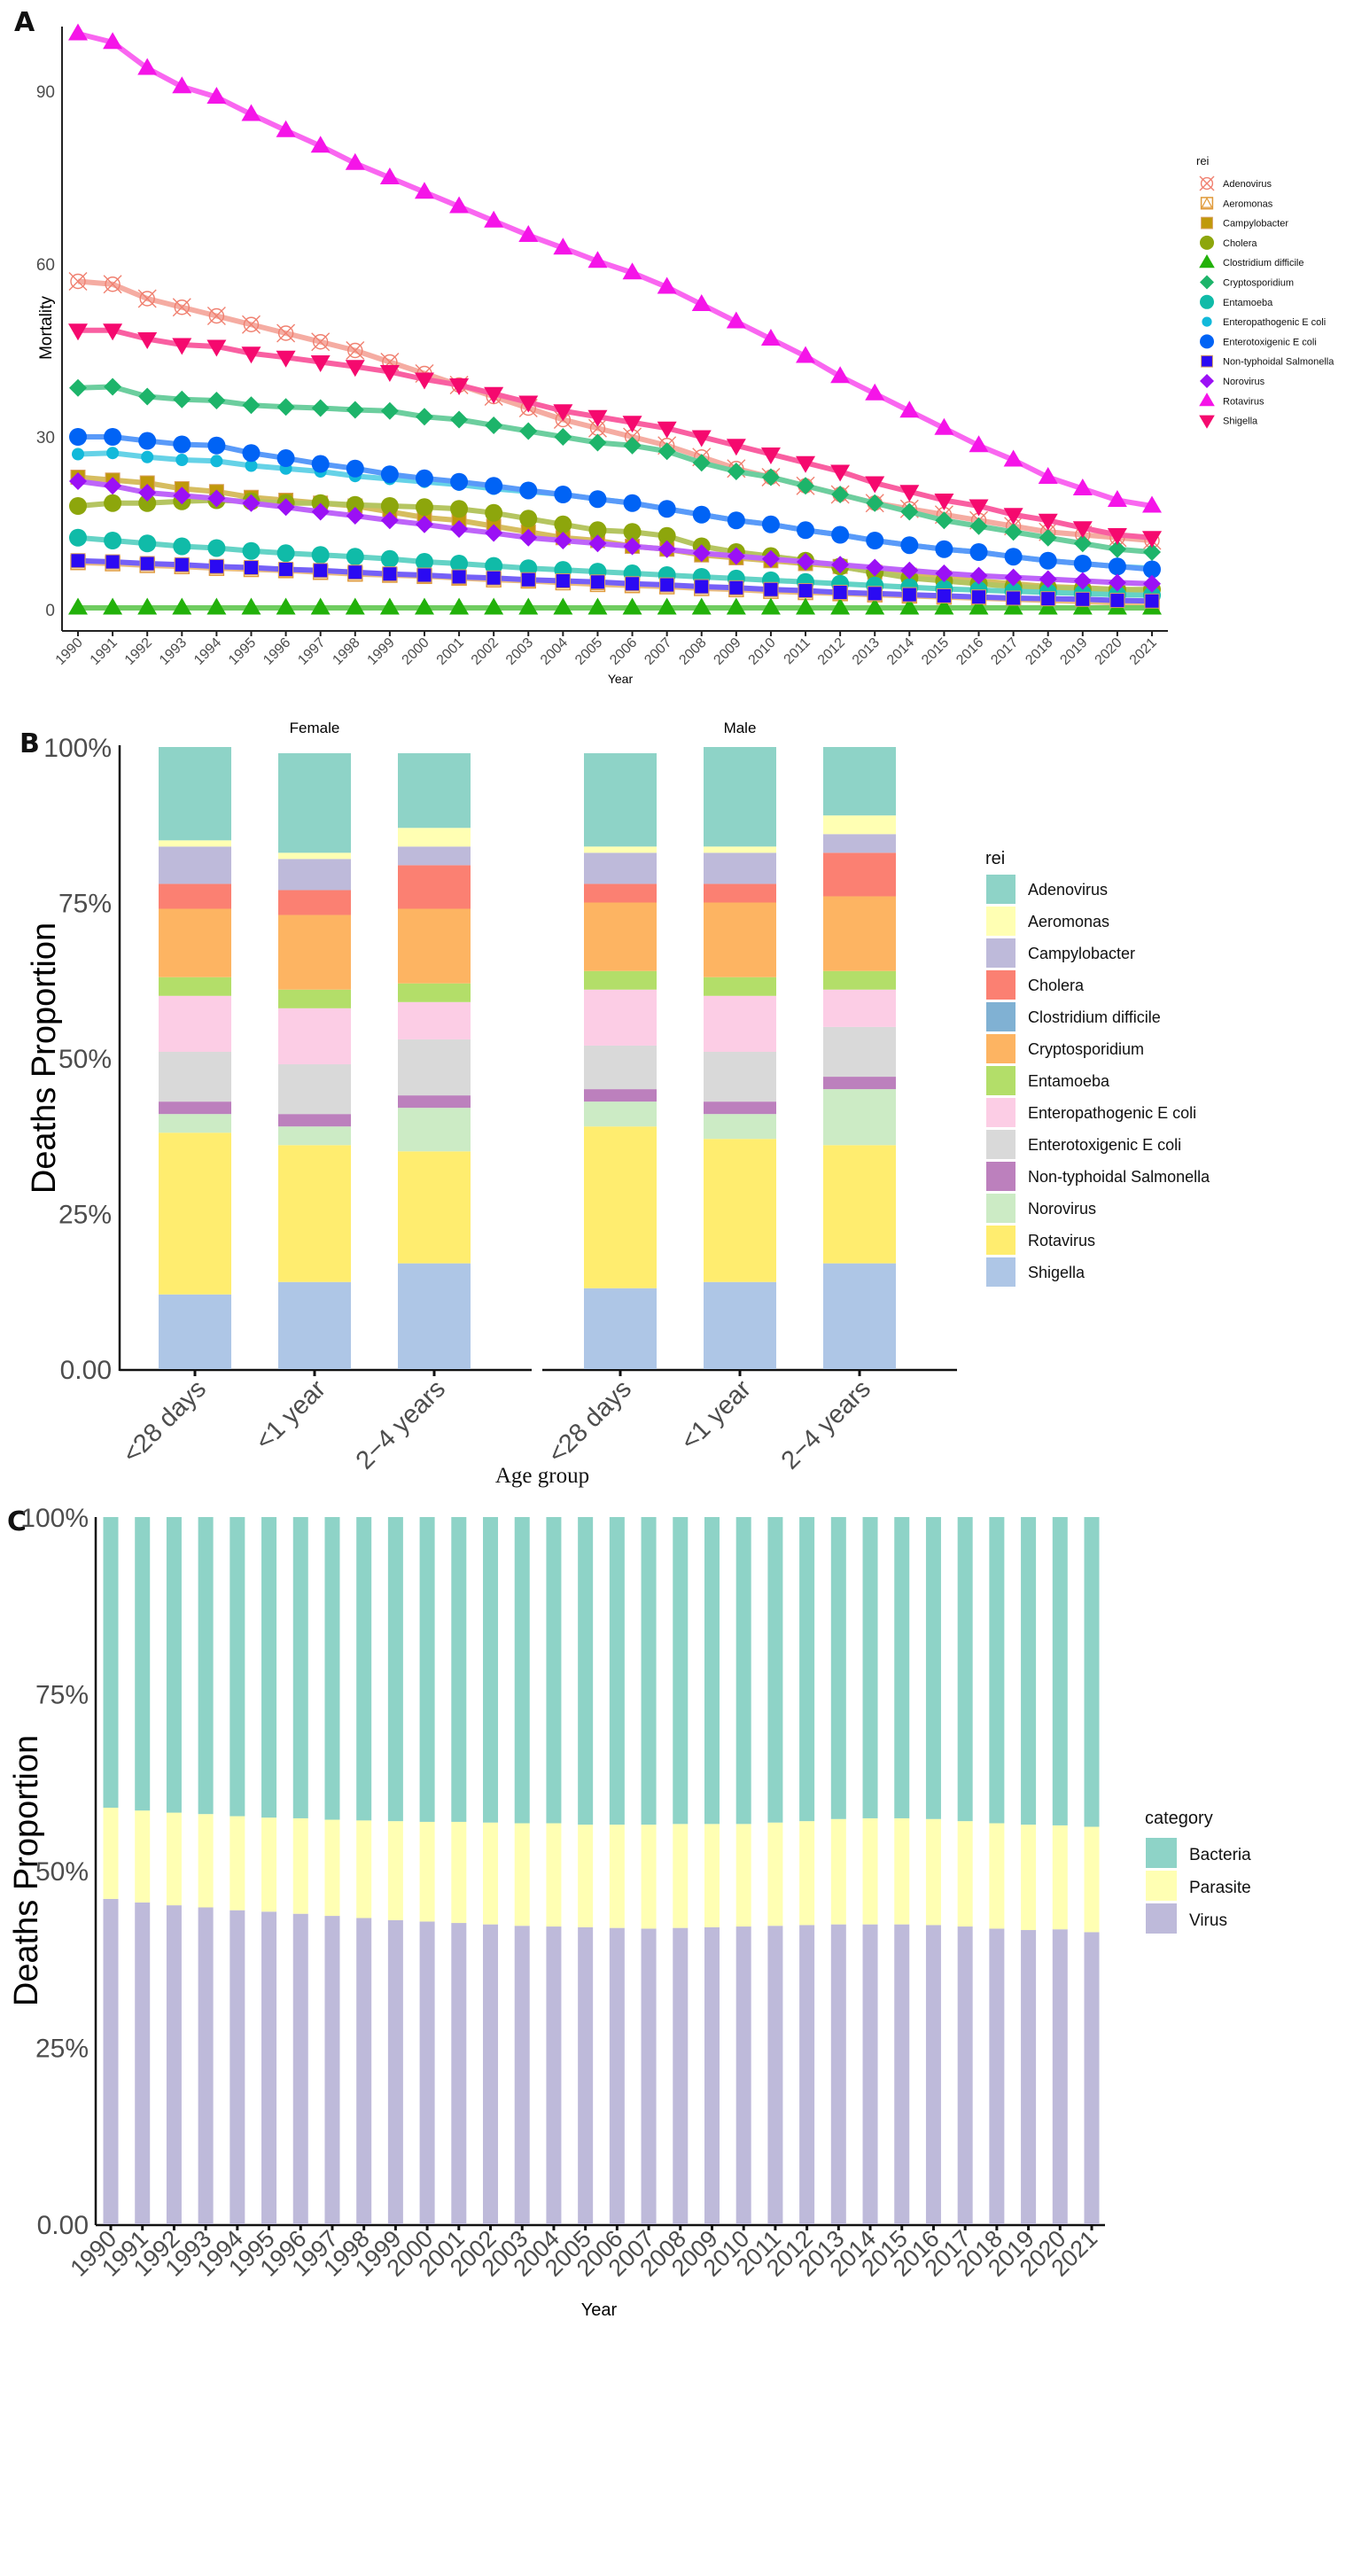 Image resolution: width=1354 pixels, height=2576 pixels. I want to click on bar-2001, so click(459, 1870).